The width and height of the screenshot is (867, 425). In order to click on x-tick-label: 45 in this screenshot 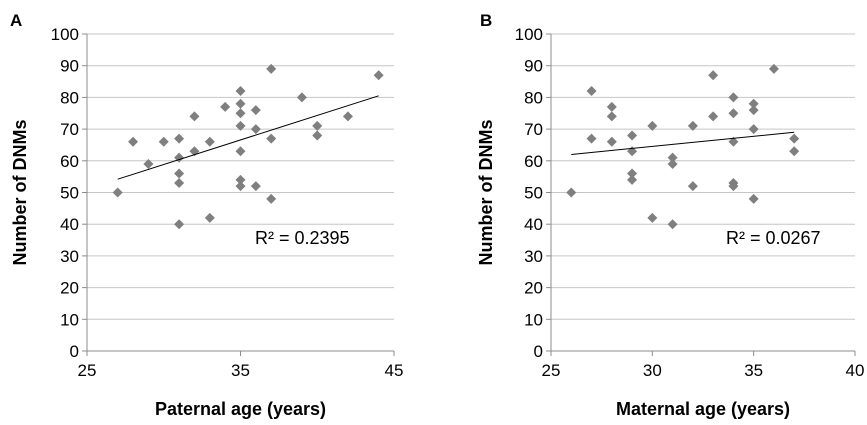, I will do `click(394, 370)`.